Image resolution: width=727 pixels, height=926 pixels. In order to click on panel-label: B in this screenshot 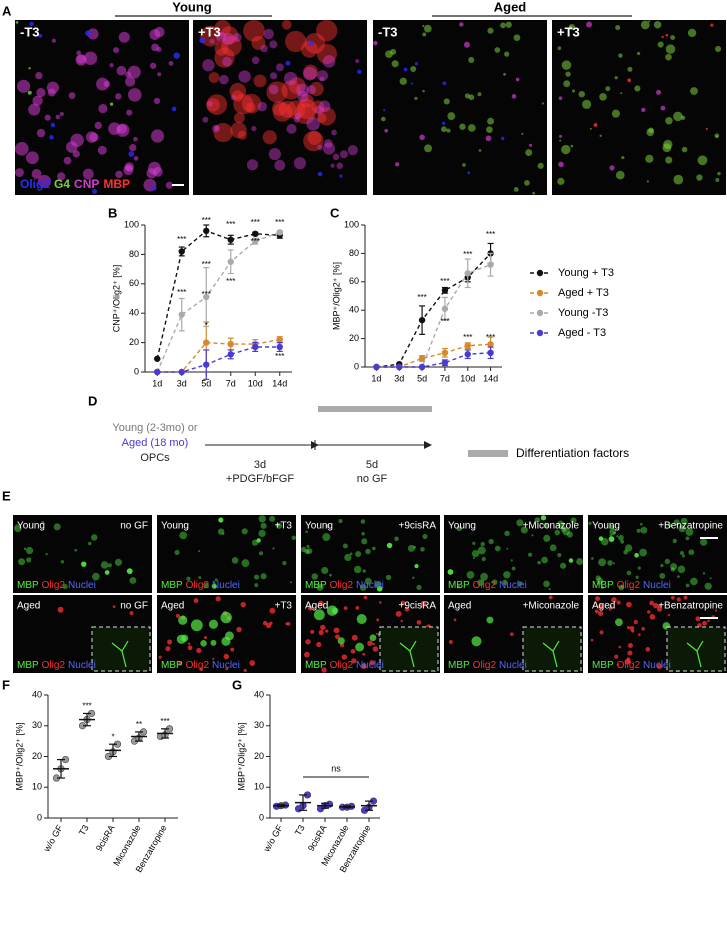, I will do `click(112, 212)`.